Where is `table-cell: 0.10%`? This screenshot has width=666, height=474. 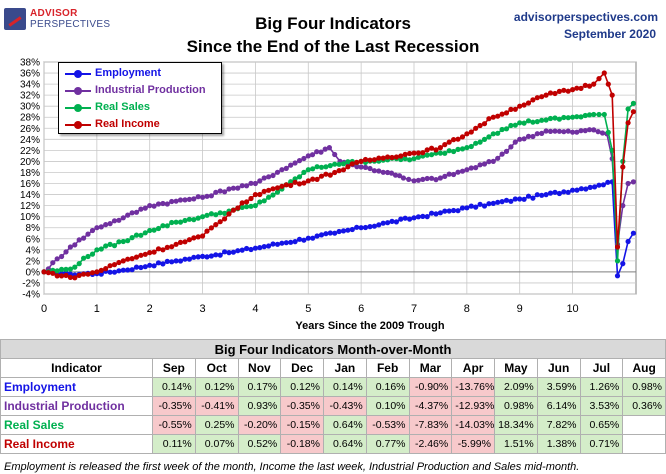
table-cell: 0.10% is located at coordinates (387, 406).